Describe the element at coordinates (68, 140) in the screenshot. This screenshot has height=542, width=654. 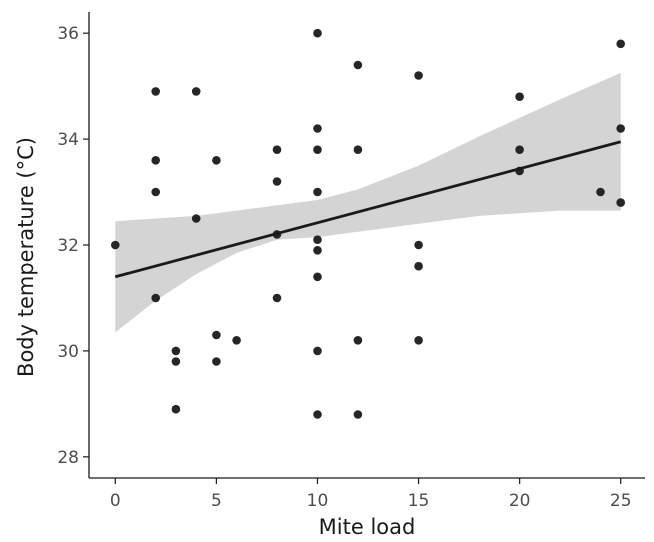
I see `y-tick-label: 34` at that location.